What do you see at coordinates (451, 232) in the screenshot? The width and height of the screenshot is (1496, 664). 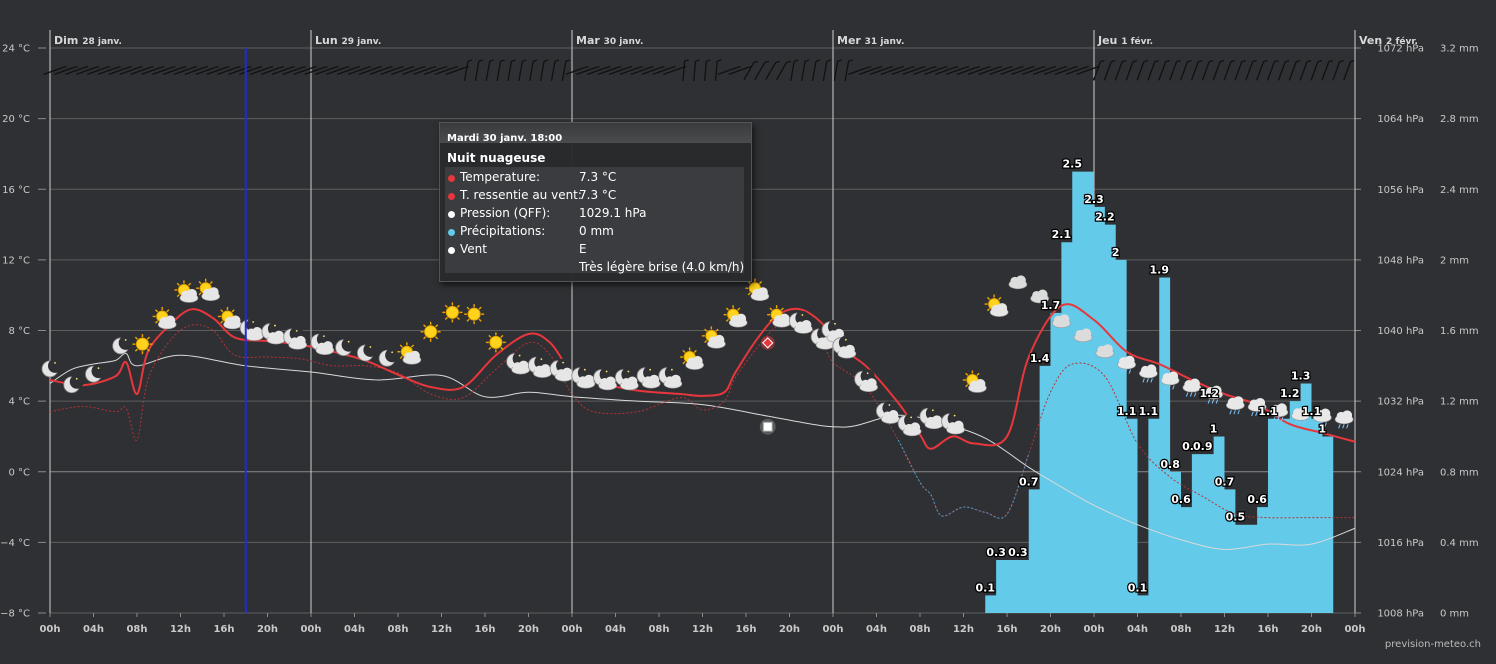 I see `series-dot-icon` at bounding box center [451, 232].